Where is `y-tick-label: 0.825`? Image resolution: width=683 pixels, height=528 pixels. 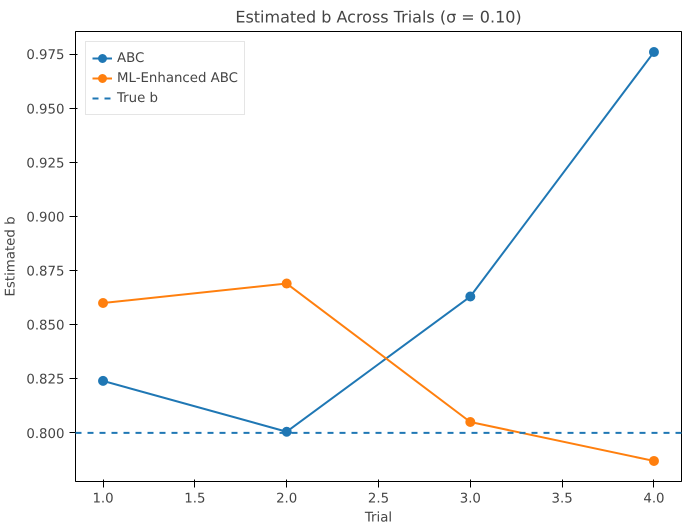 y-tick-label: 0.825 is located at coordinates (45, 380).